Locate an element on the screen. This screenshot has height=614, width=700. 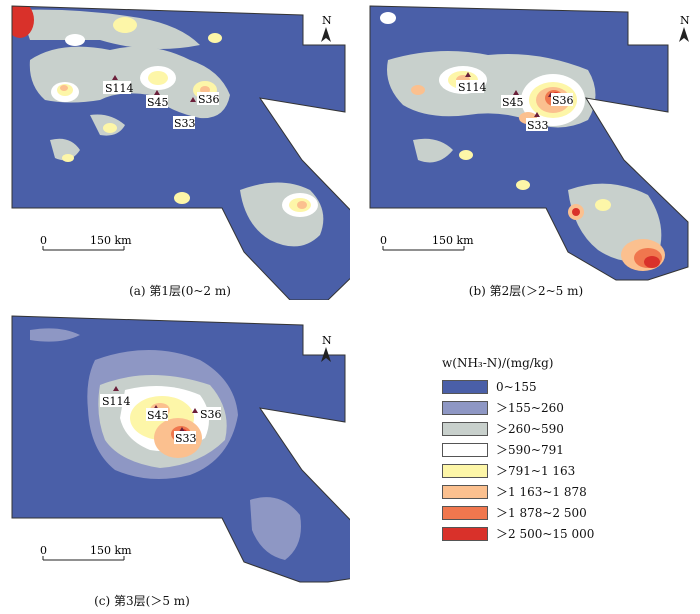
legend-label: ＞791~1 163 is located at coordinates (536, 471).